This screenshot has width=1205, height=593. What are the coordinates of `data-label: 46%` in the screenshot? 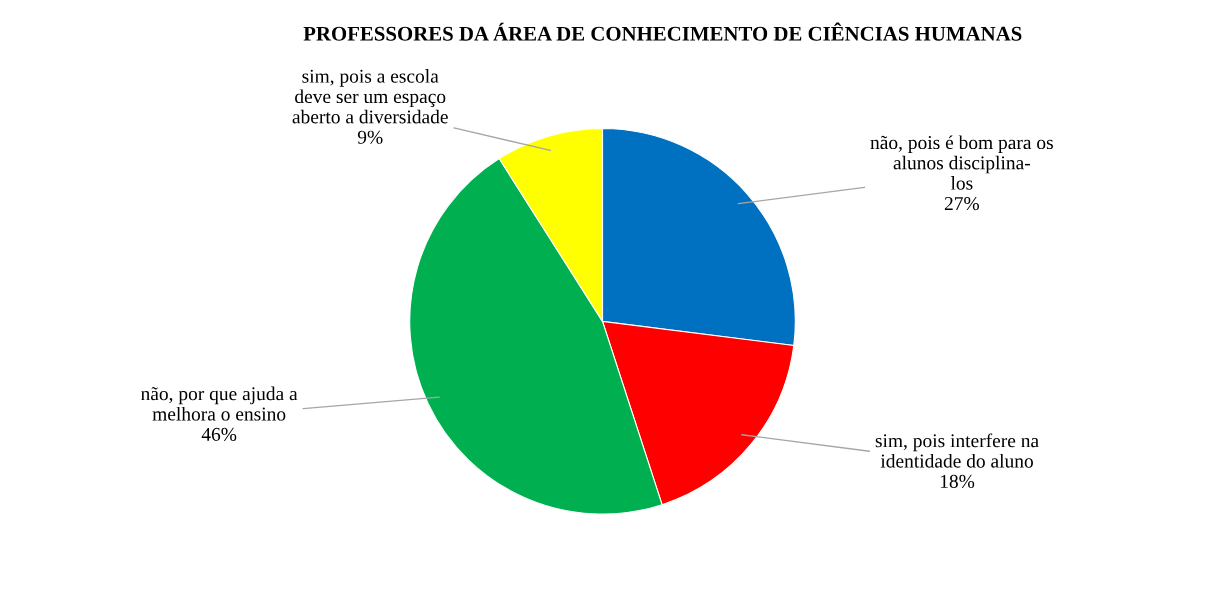 It's located at (219, 434).